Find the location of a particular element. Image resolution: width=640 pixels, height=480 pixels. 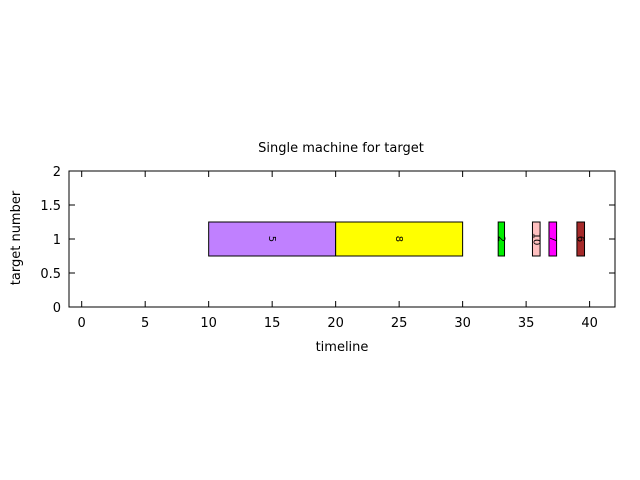

task-bar-label: 6 is located at coordinates (580, 239).